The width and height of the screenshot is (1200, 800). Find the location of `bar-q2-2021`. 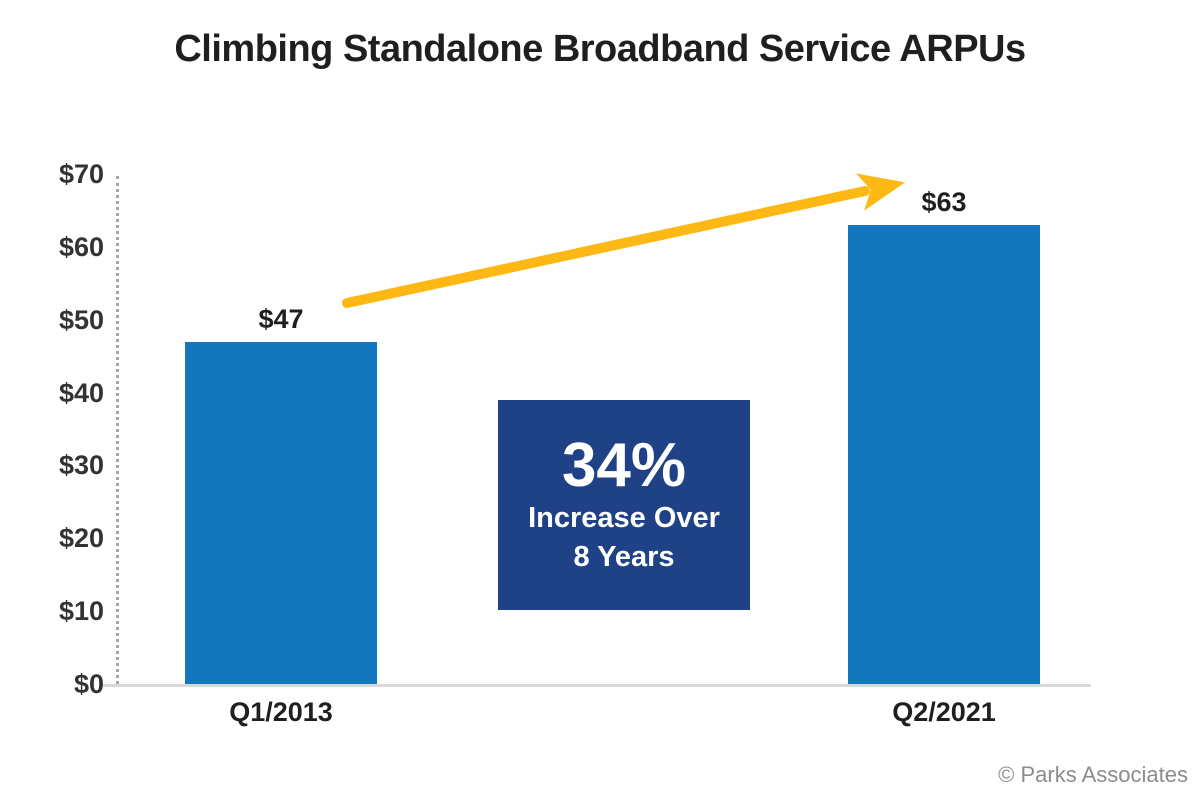

bar-q2-2021 is located at coordinates (944, 454).